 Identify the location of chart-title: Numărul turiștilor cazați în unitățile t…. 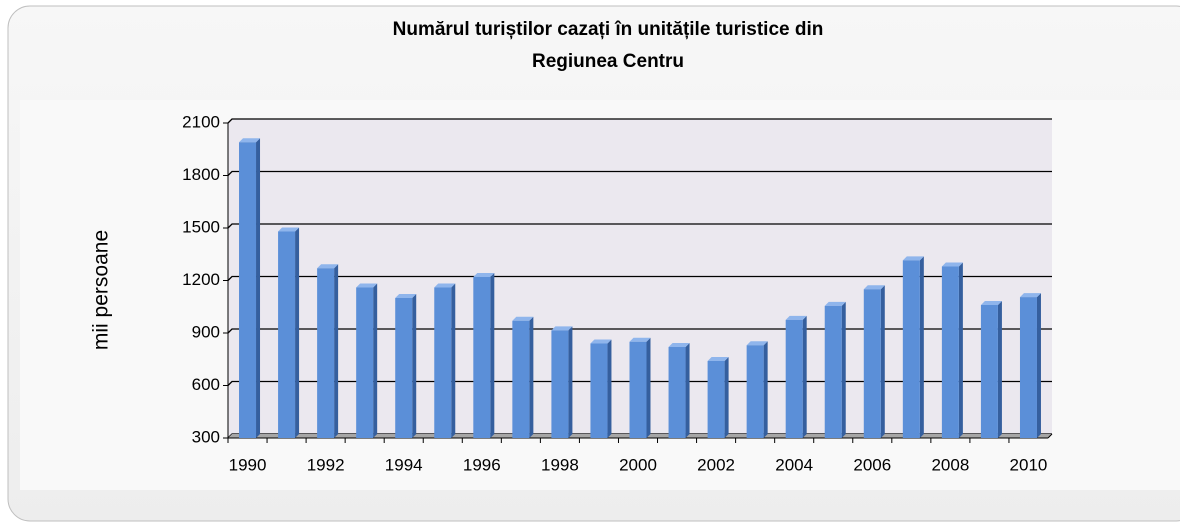
(608, 29).